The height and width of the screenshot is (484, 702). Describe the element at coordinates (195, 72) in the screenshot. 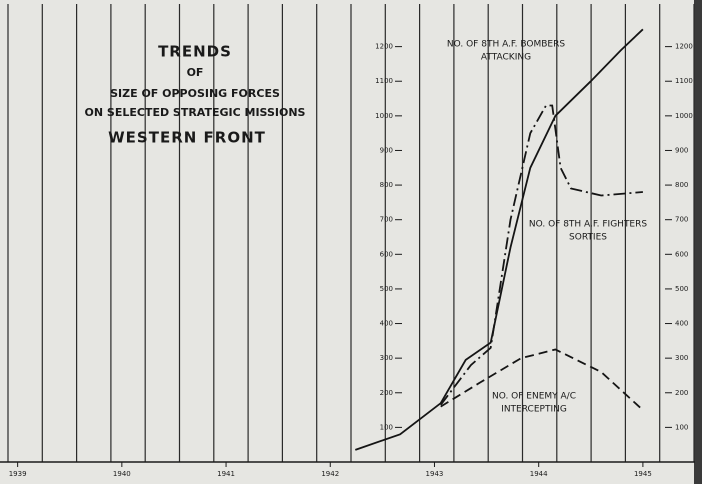

I see `chart-title: OF` at that location.